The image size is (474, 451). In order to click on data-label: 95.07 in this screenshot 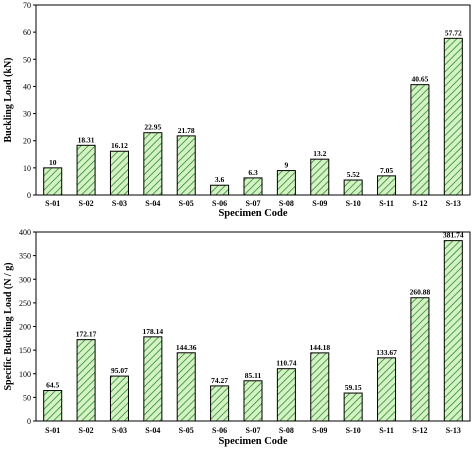, I will do `click(119, 370)`.